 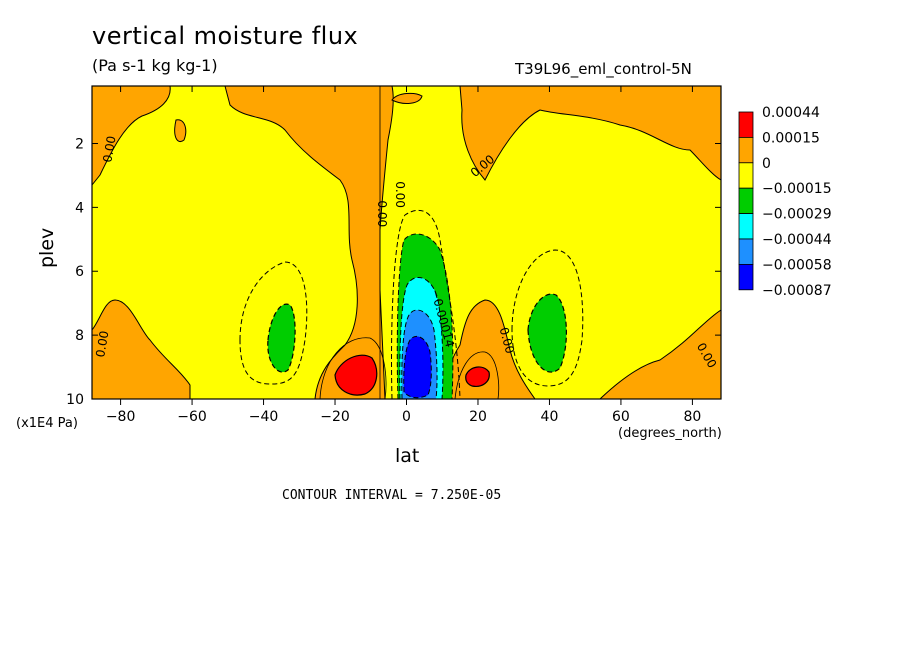 I want to click on chart-units: (Pa s-1 kg kg-1), so click(x=155, y=65).